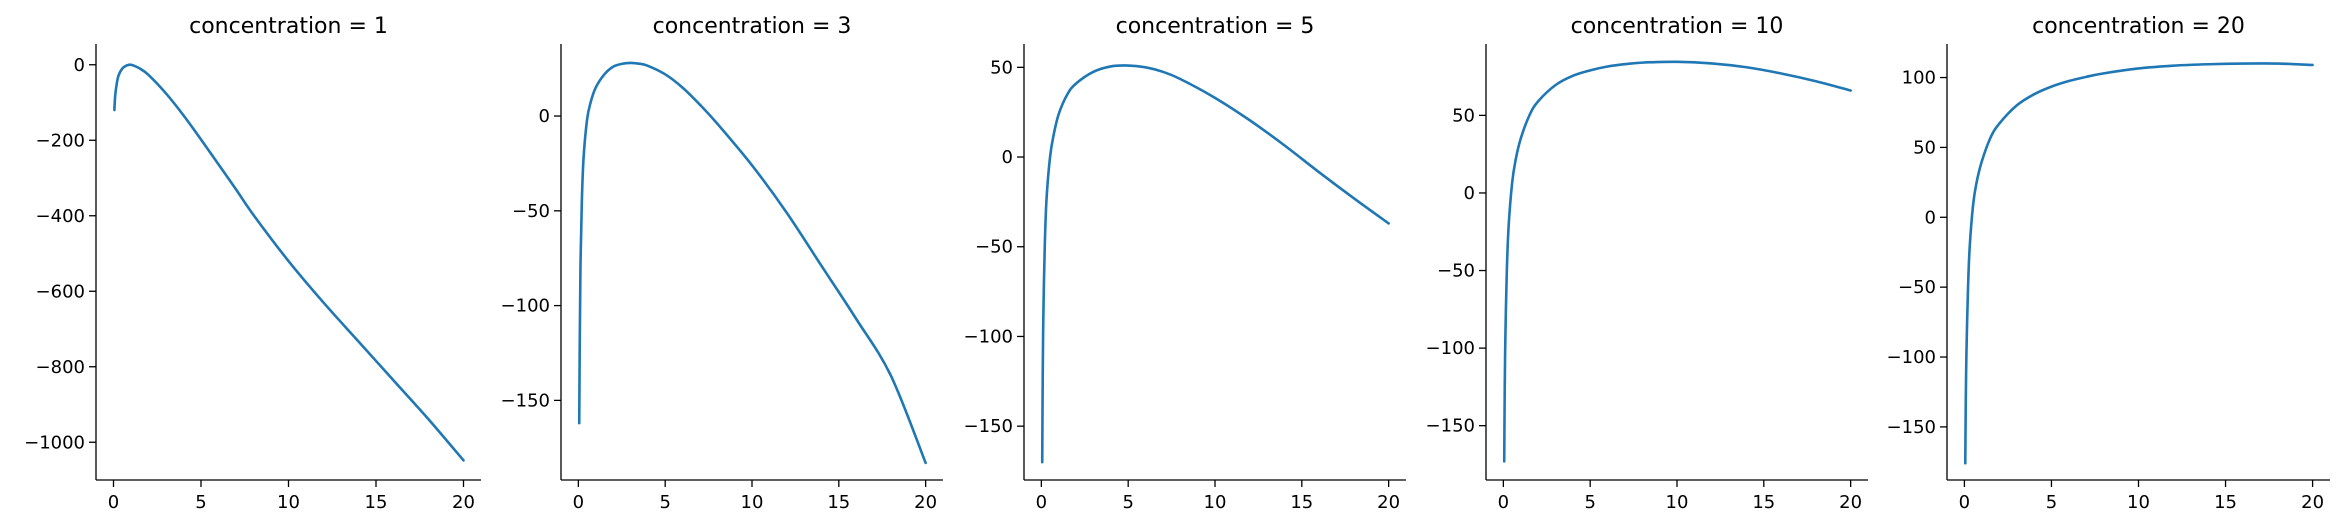  Describe the element at coordinates (1677, 26) in the screenshot. I see `subplot-title: concentration = 10` at that location.